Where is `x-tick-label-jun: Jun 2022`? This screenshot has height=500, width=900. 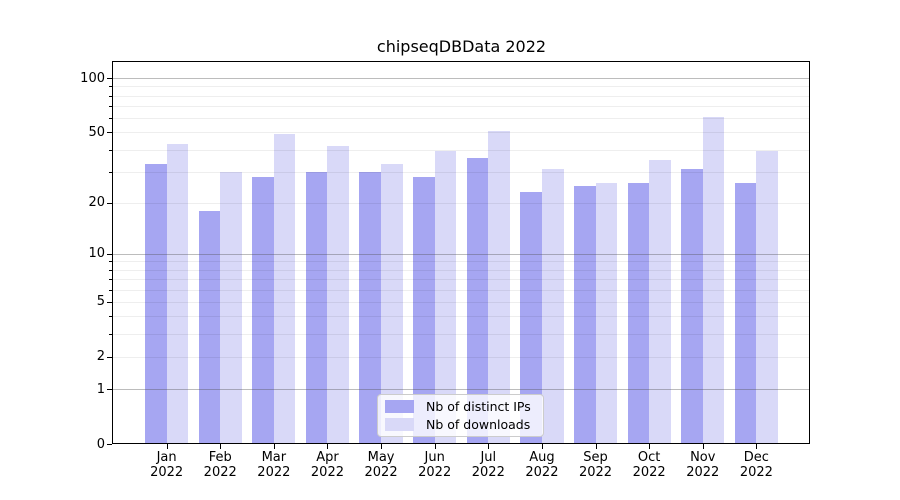
x-tick-label-jun: Jun 2022 is located at coordinates (435, 465).